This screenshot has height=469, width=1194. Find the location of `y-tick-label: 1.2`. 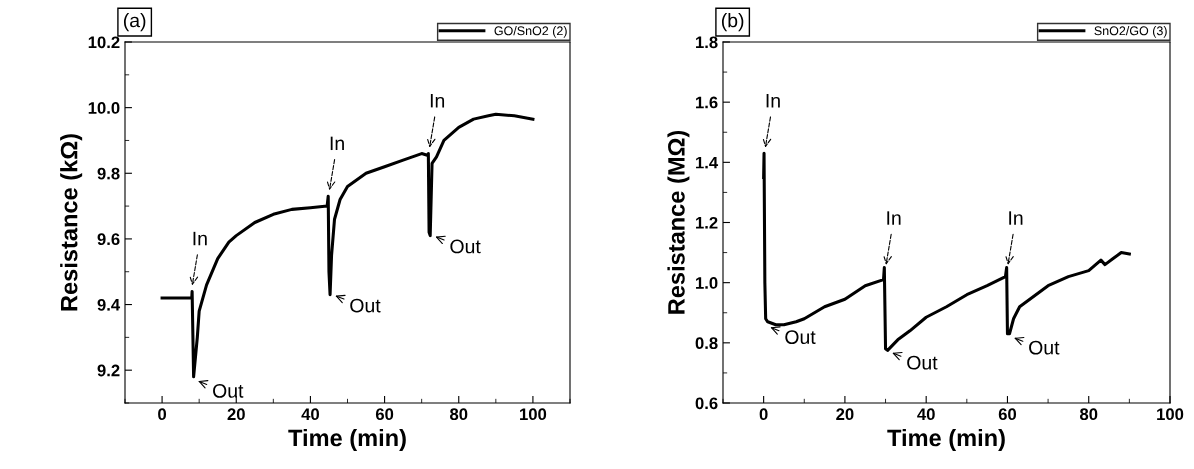

y-tick-label: 1.2 is located at coordinates (707, 222).